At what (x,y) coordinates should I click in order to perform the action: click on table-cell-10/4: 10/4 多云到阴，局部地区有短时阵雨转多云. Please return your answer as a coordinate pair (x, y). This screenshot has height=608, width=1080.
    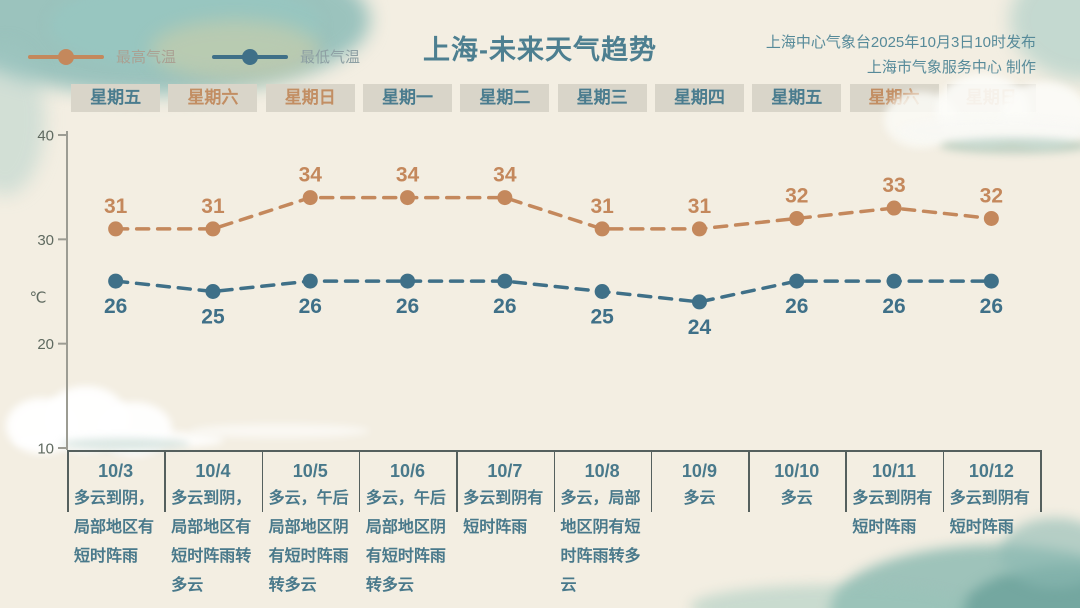
    Looking at the image, I should click on (212, 526).